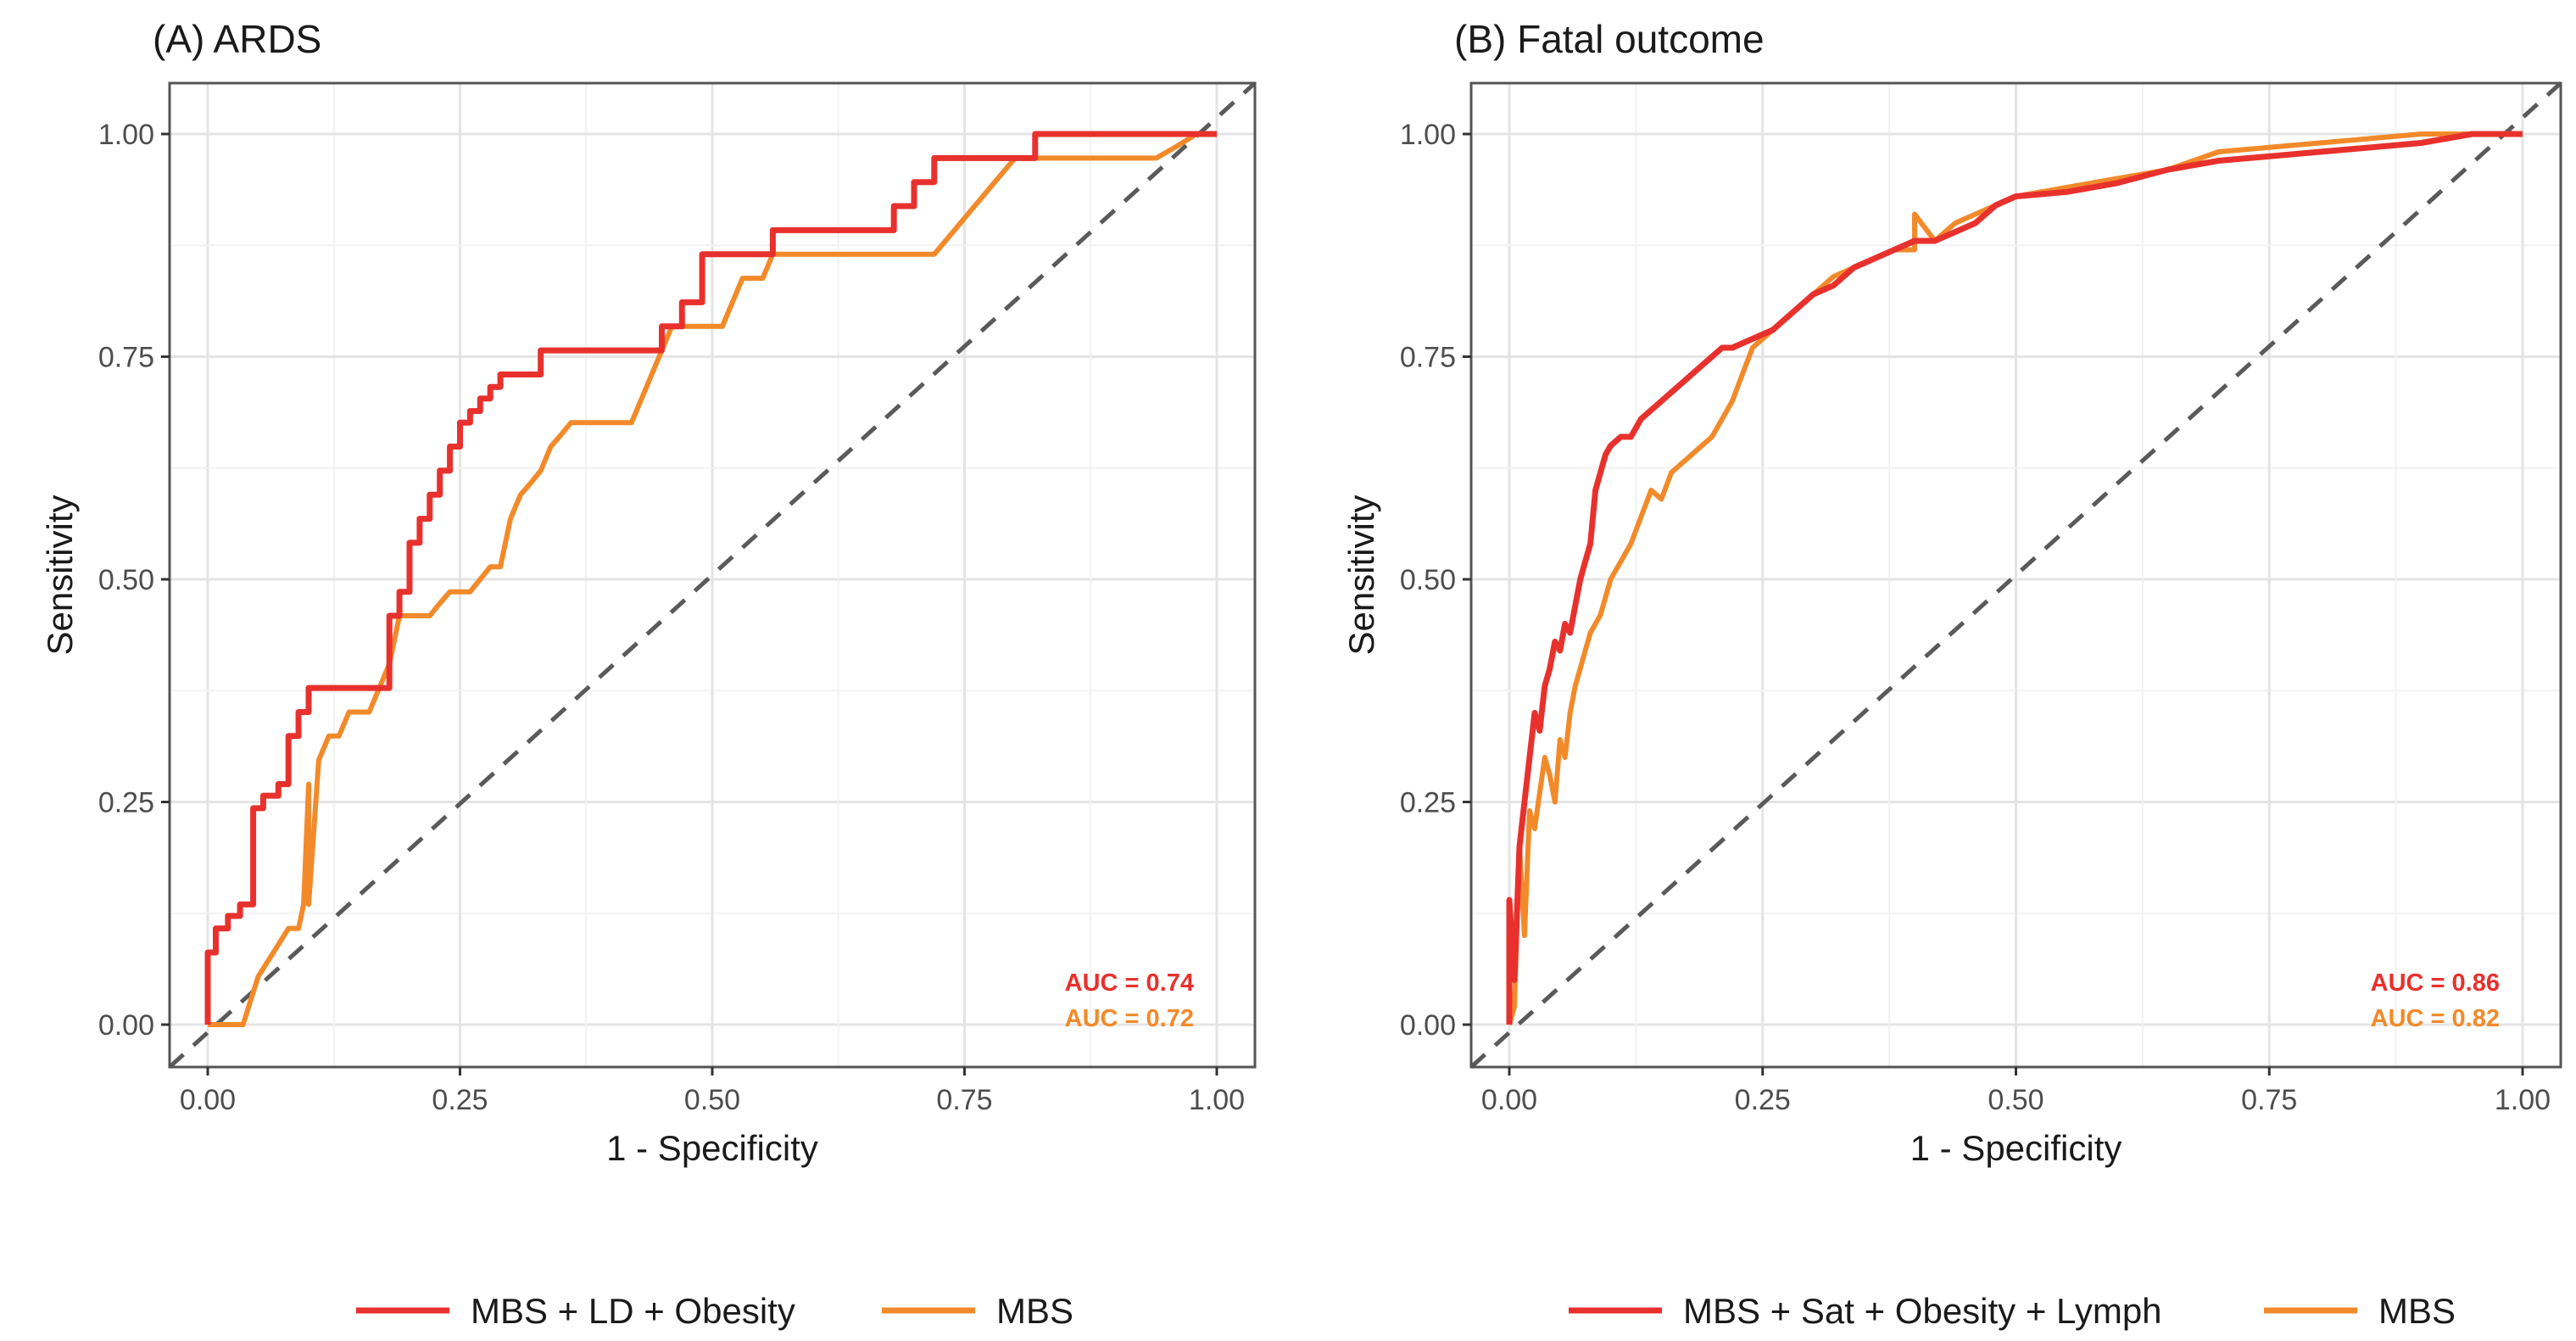 The width and height of the screenshot is (2576, 1341). I want to click on auc-label-combined: AUC = 0.86, so click(2435, 983).